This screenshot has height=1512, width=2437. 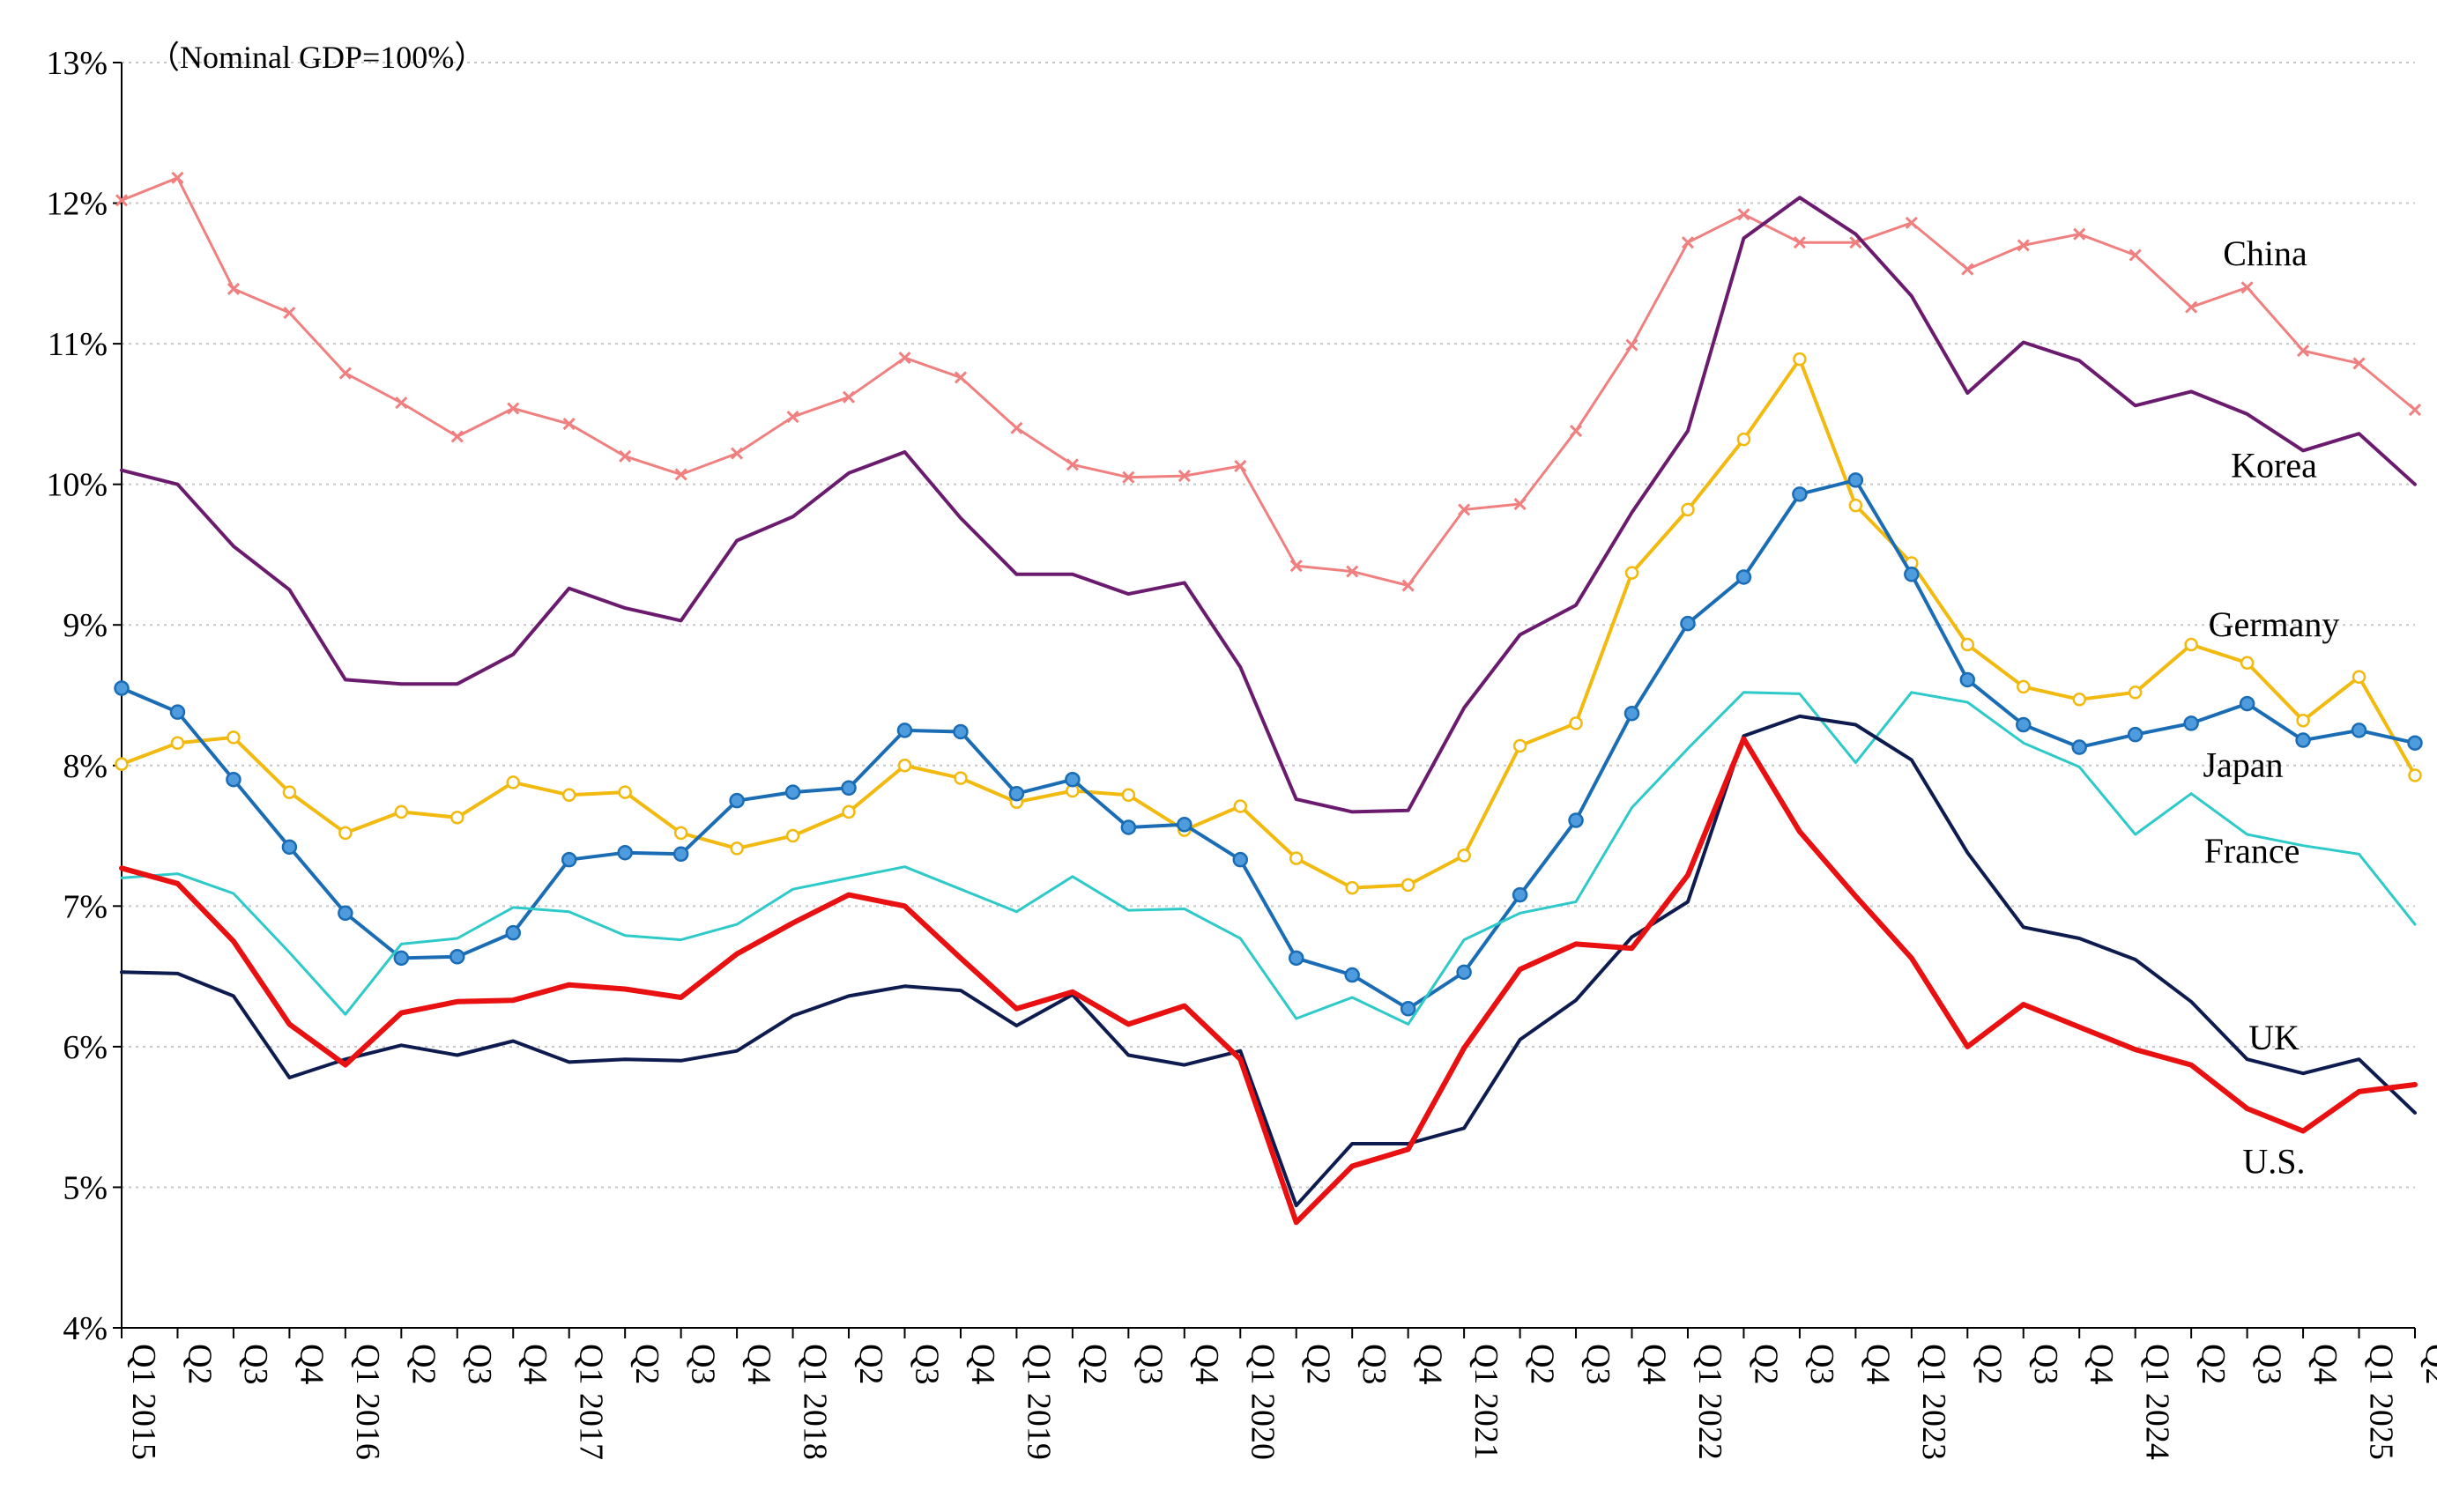 I want to click on x-tick-label-31: Q4, so click(x=1877, y=1364).